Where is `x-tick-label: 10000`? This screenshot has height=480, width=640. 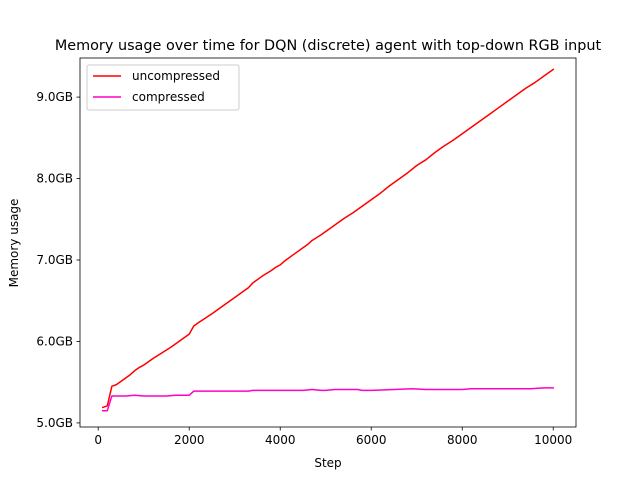 x-tick-label: 10000 is located at coordinates (553, 440).